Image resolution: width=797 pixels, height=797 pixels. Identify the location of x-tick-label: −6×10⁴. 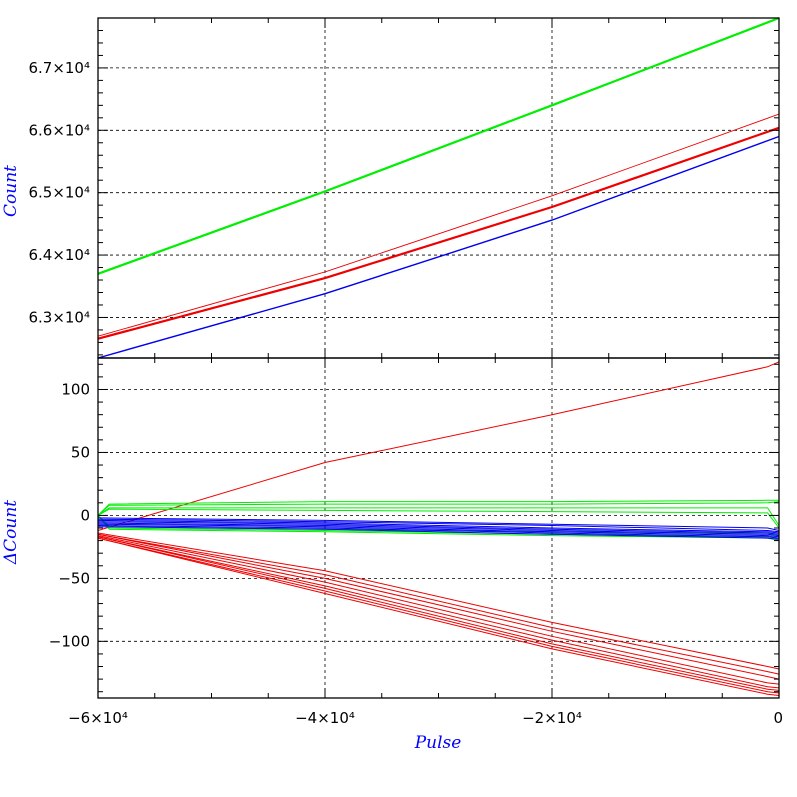
(98, 718).